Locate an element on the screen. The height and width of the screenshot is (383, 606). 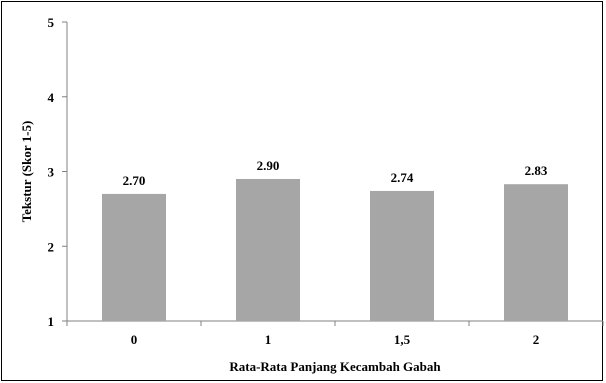
y-axis-title: Tekstur (Skor 1-5) is located at coordinates (26, 172).